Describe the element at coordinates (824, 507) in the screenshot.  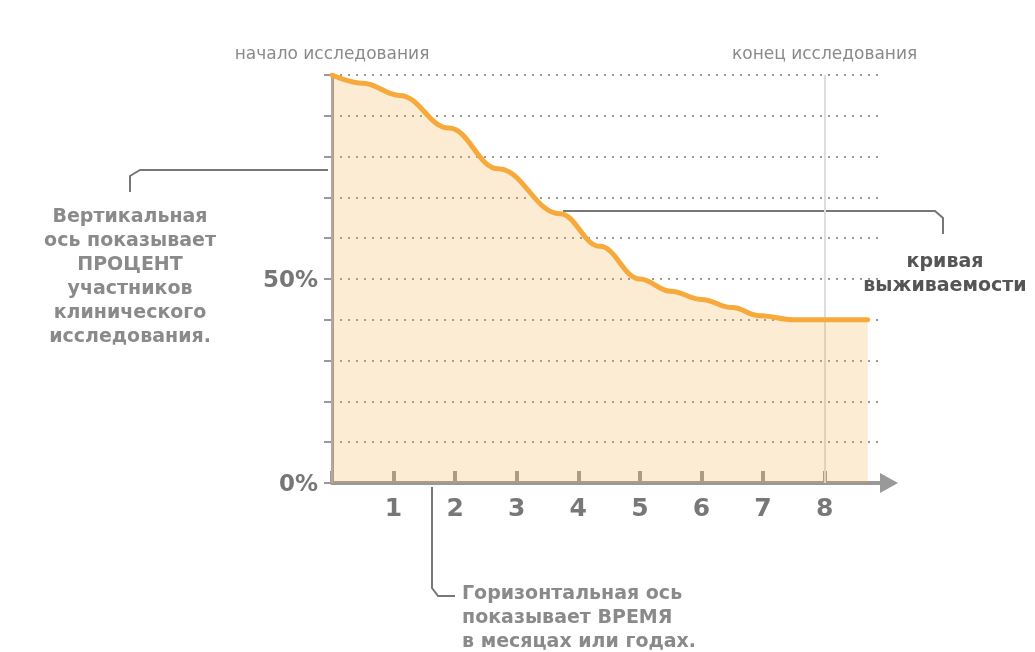
I see `x-tick-label: 8` at that location.